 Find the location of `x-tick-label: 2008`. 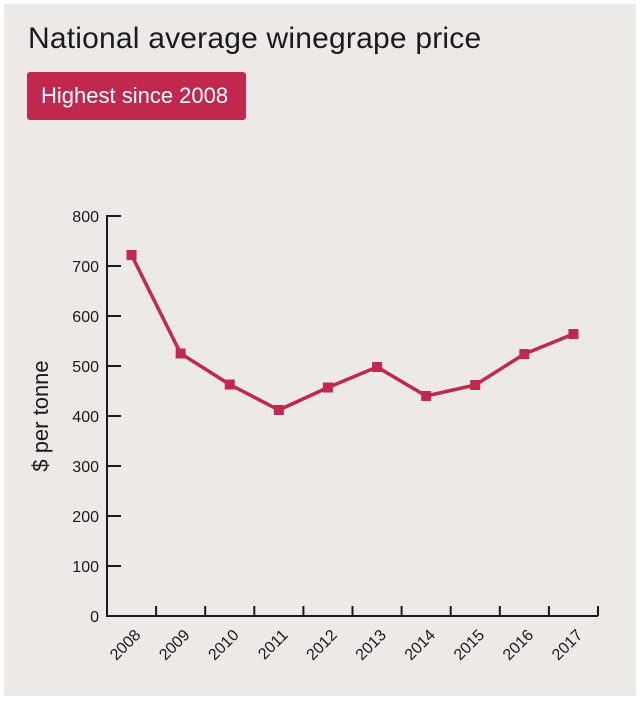

x-tick-label: 2008 is located at coordinates (125, 645).